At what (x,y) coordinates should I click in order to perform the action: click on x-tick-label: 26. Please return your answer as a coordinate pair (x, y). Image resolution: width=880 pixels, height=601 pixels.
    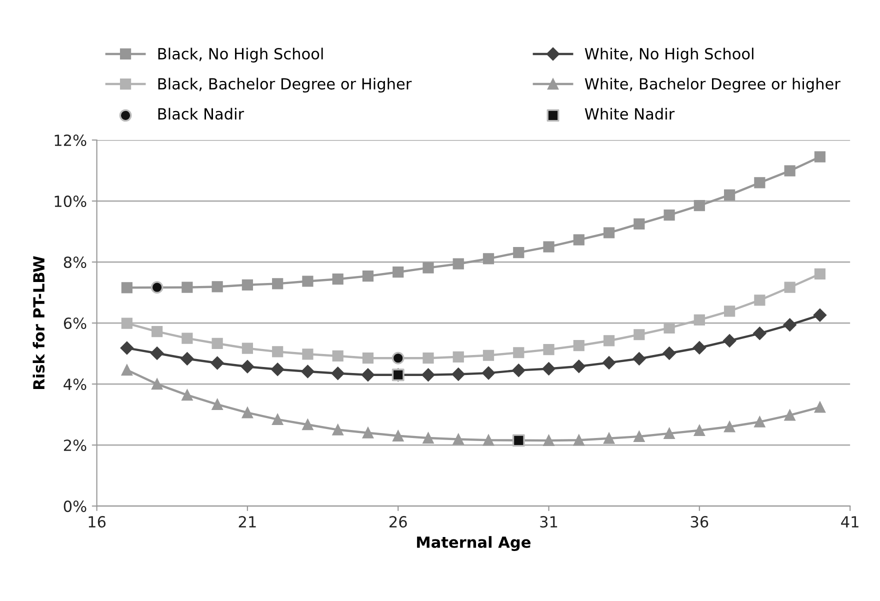
    Looking at the image, I should click on (398, 522).